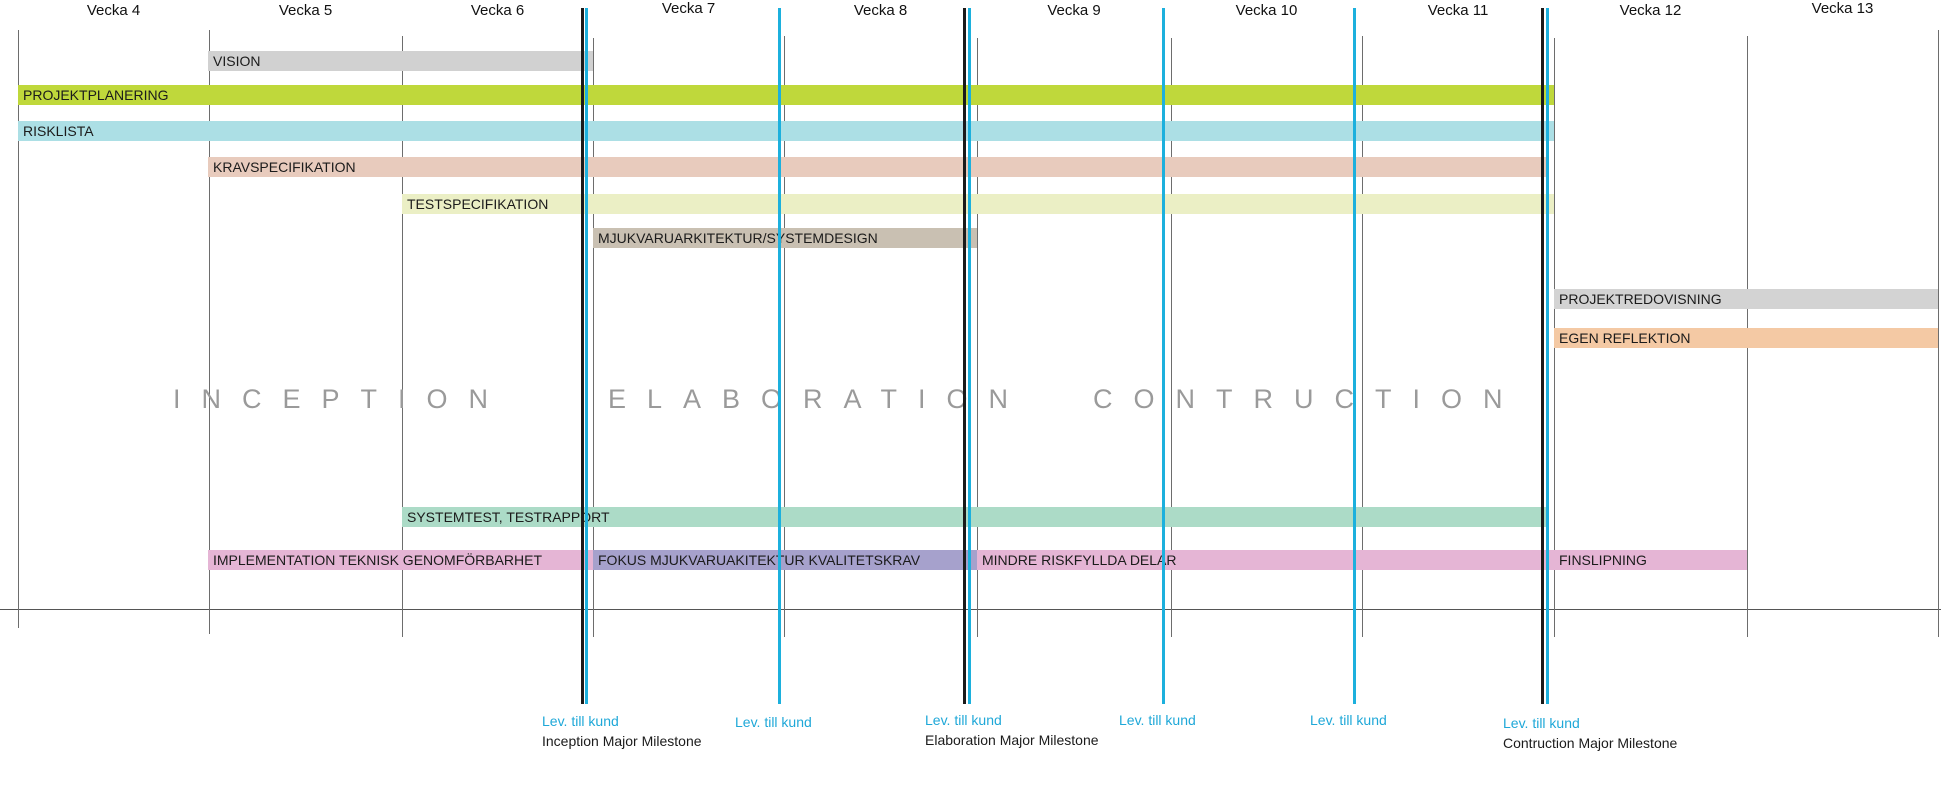 Image resolution: width=1941 pixels, height=807 pixels. What do you see at coordinates (400, 61) in the screenshot?
I see `activity-bar: VISION` at bounding box center [400, 61].